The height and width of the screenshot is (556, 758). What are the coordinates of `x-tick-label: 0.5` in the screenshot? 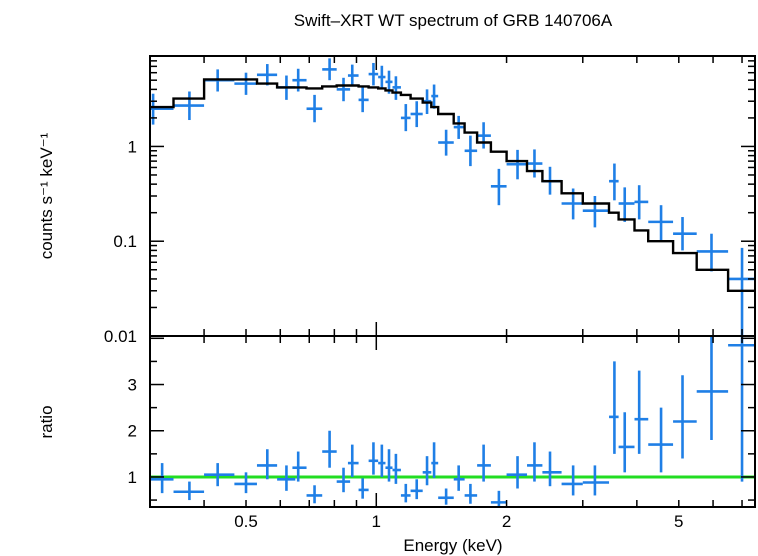 It's located at (246, 521).